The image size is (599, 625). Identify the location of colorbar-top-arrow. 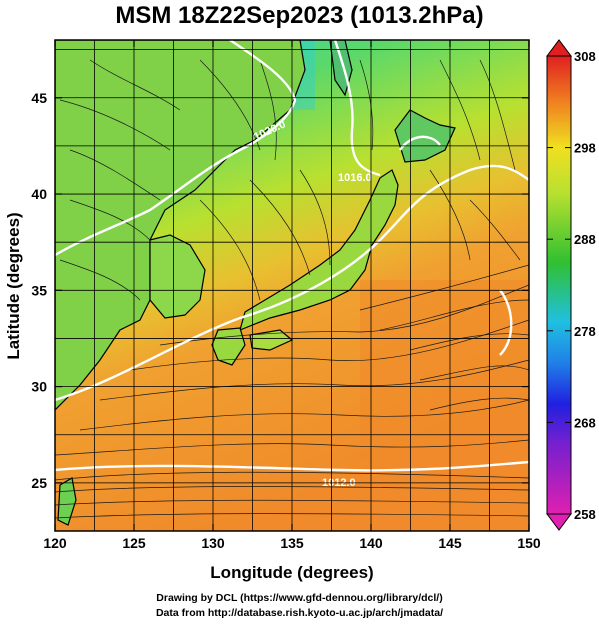
(559, 48).